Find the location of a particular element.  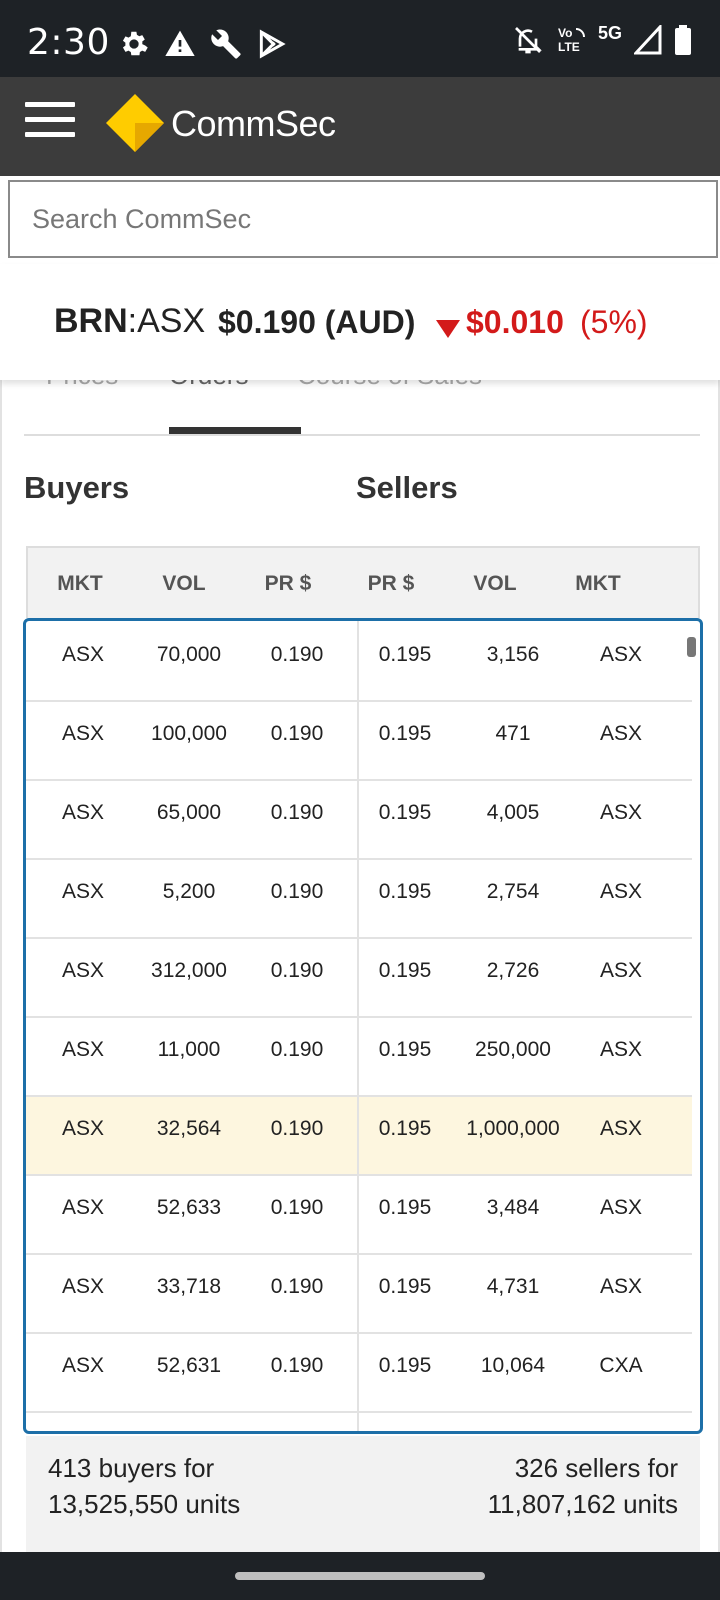

table-row: ASX 5,200 0.190 0.195 2,754 ASX is located at coordinates (359, 898).